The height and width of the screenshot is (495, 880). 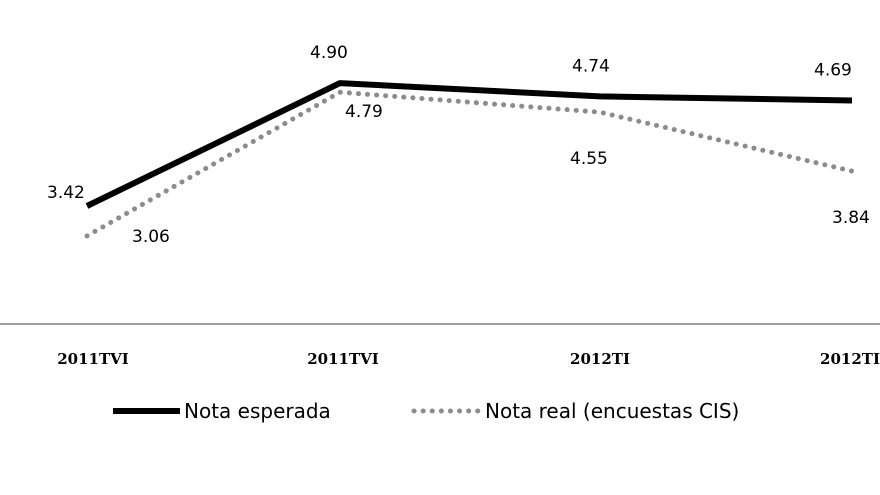 What do you see at coordinates (151, 237) in the screenshot?
I see `data-label-real-1: 3.06` at bounding box center [151, 237].